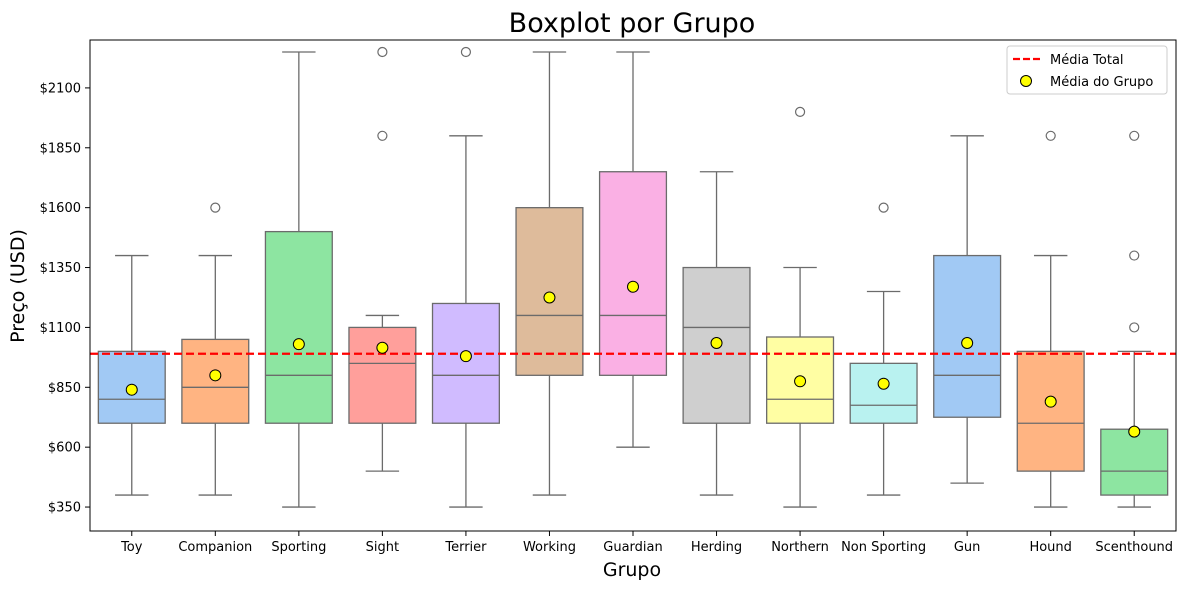 The image size is (1184, 590). What do you see at coordinates (382, 547) in the screenshot?
I see `x-tick-label: Sight` at bounding box center [382, 547].